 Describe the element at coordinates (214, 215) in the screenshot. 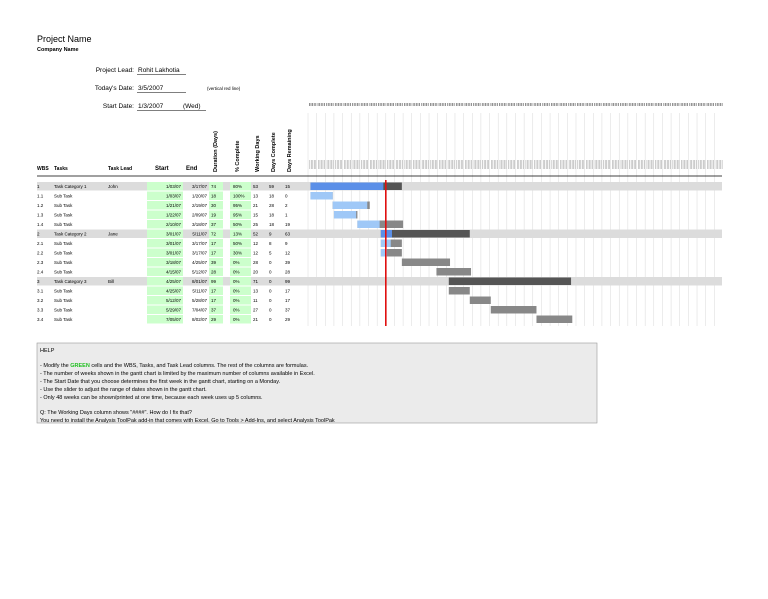

I see `cell: 19` at that location.